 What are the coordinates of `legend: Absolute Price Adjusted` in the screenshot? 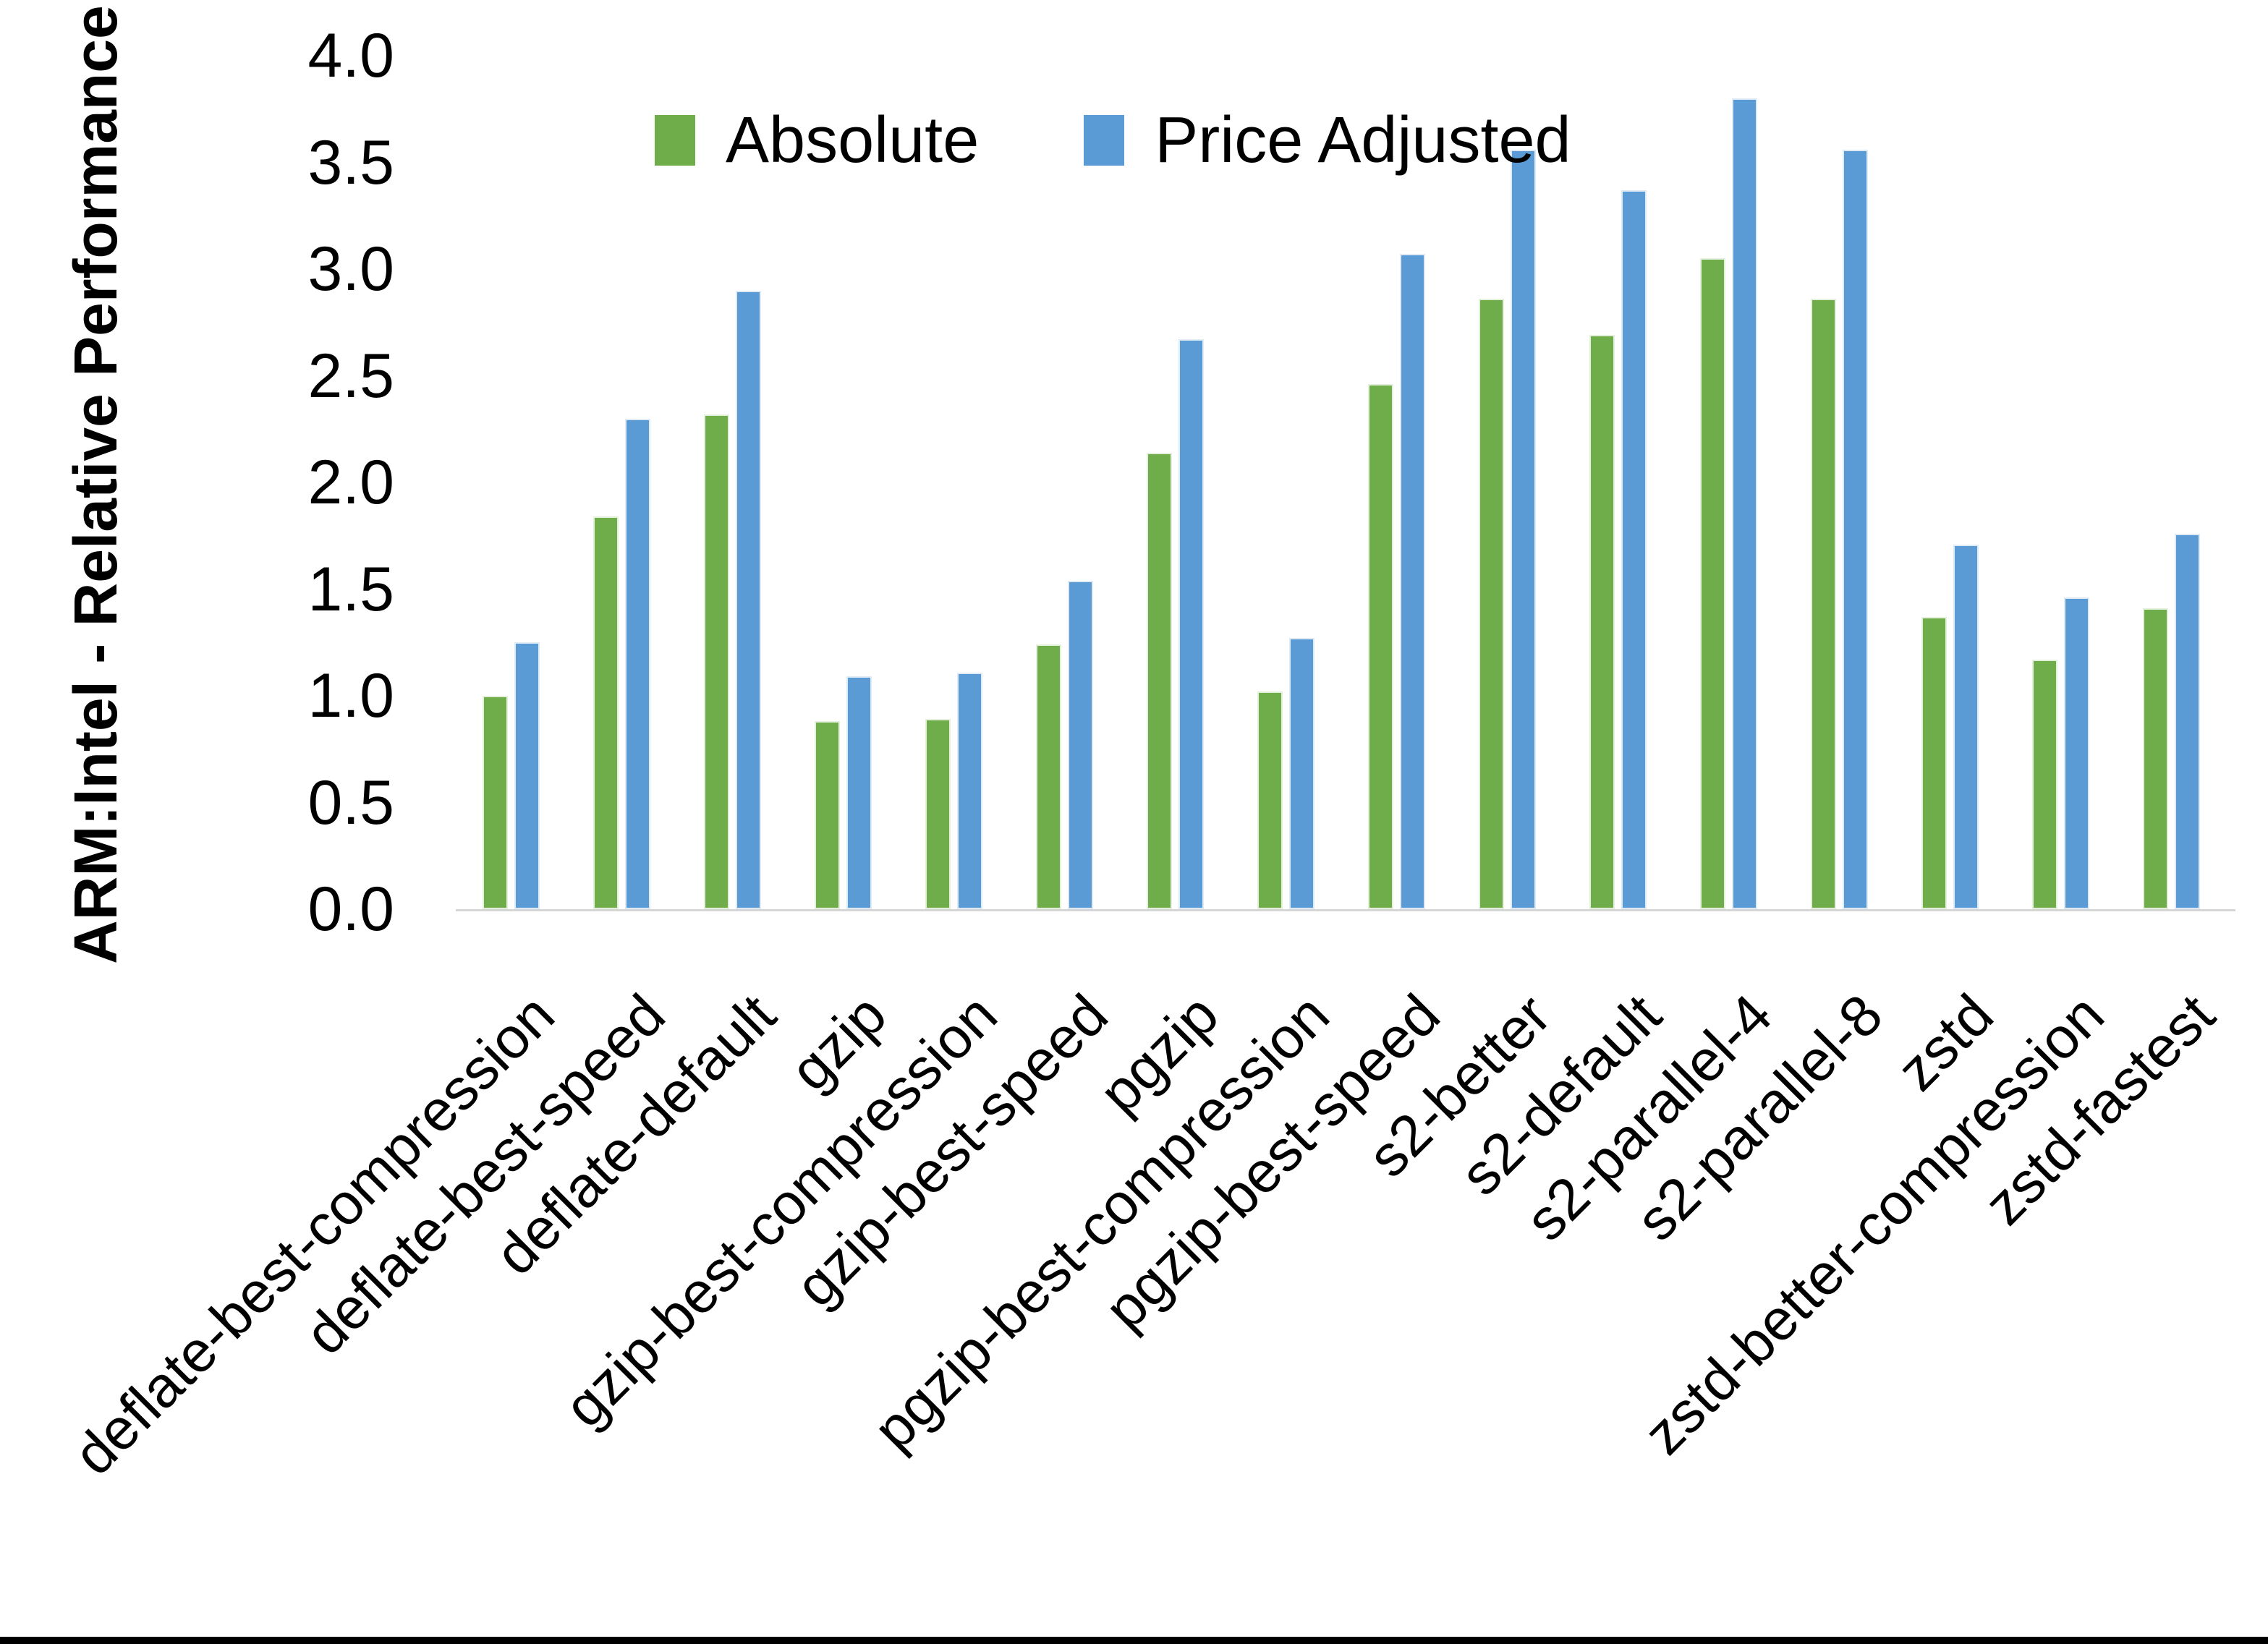 It's located at (1165, 140).